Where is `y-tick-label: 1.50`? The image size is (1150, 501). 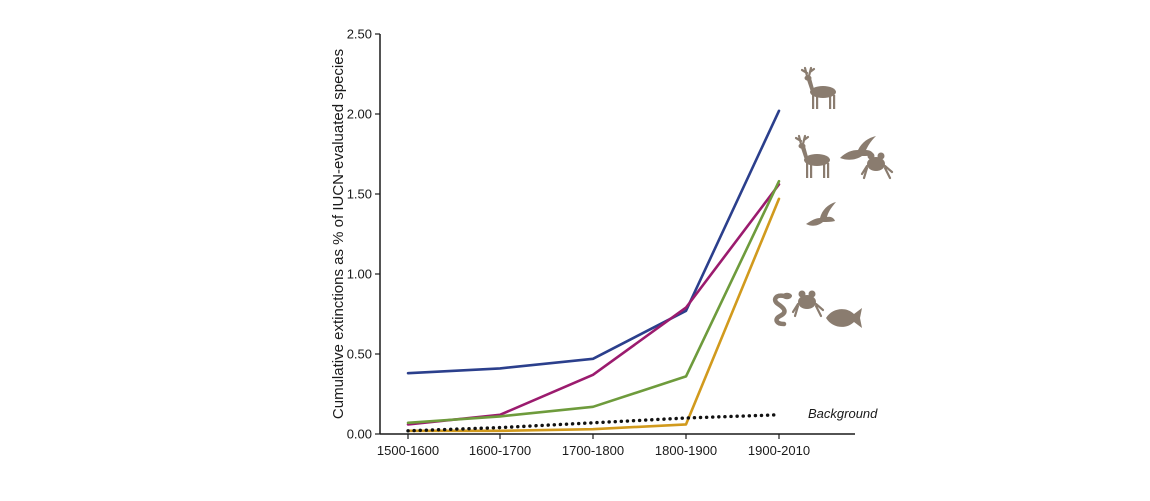 y-tick-label: 1.50 is located at coordinates (359, 194).